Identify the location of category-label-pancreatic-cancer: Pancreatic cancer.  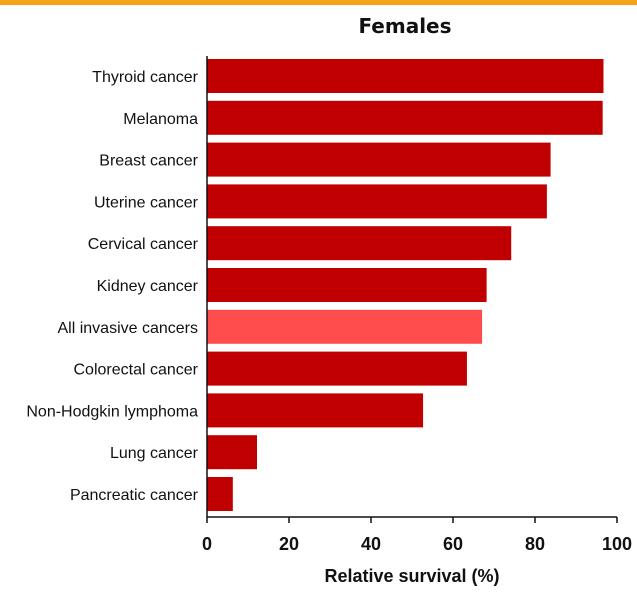
(134, 495).